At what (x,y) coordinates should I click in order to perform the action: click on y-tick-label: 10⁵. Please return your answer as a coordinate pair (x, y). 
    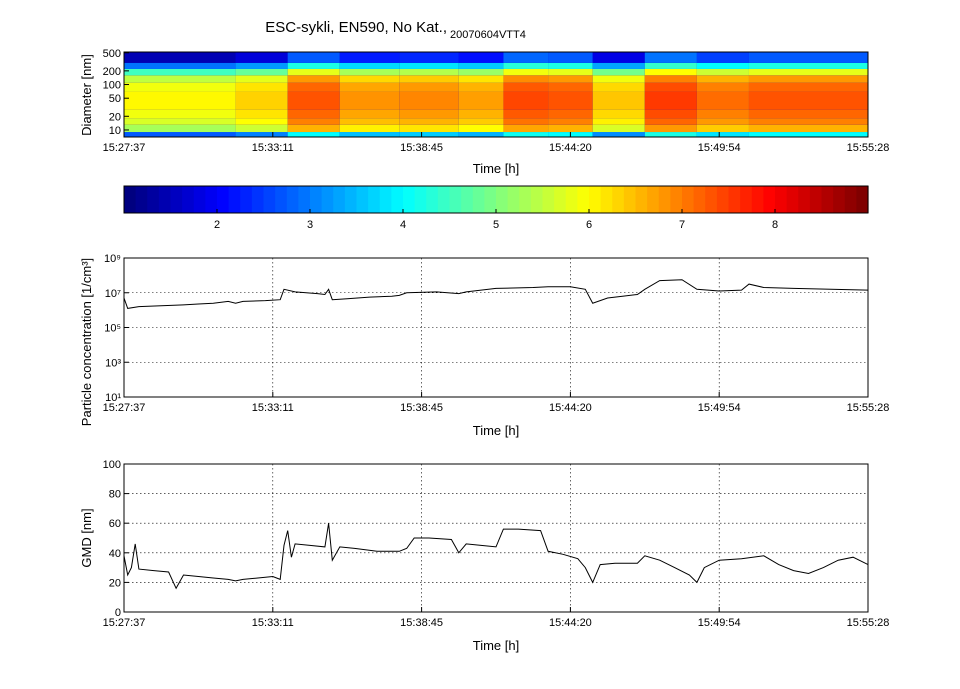
    Looking at the image, I should click on (112, 329).